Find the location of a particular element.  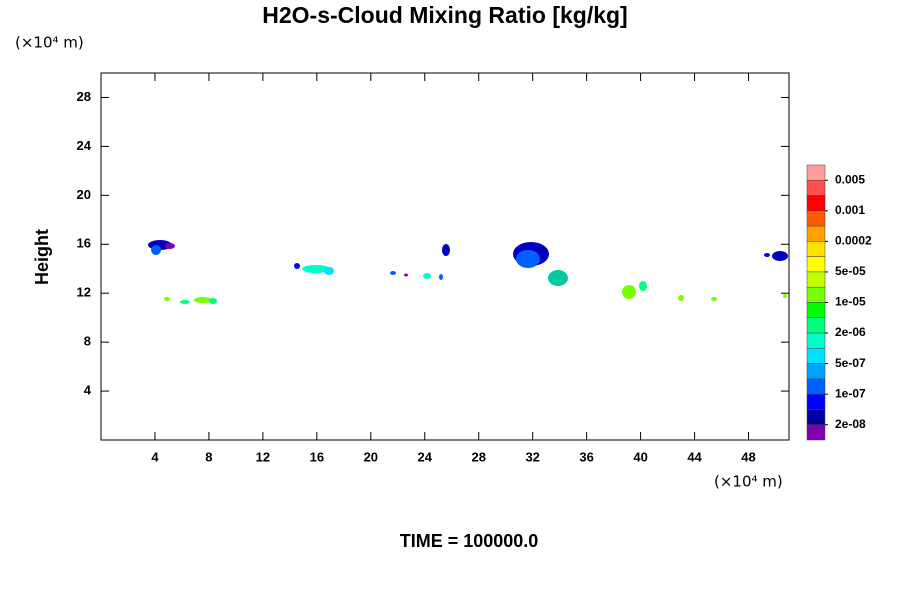

y-tick-label: 16 is located at coordinates (84, 243).